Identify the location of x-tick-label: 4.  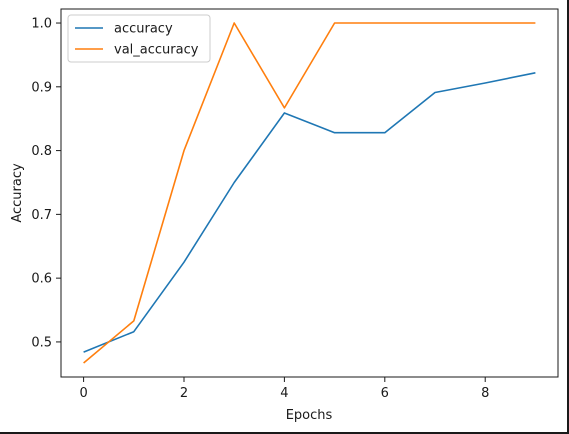
(284, 393).